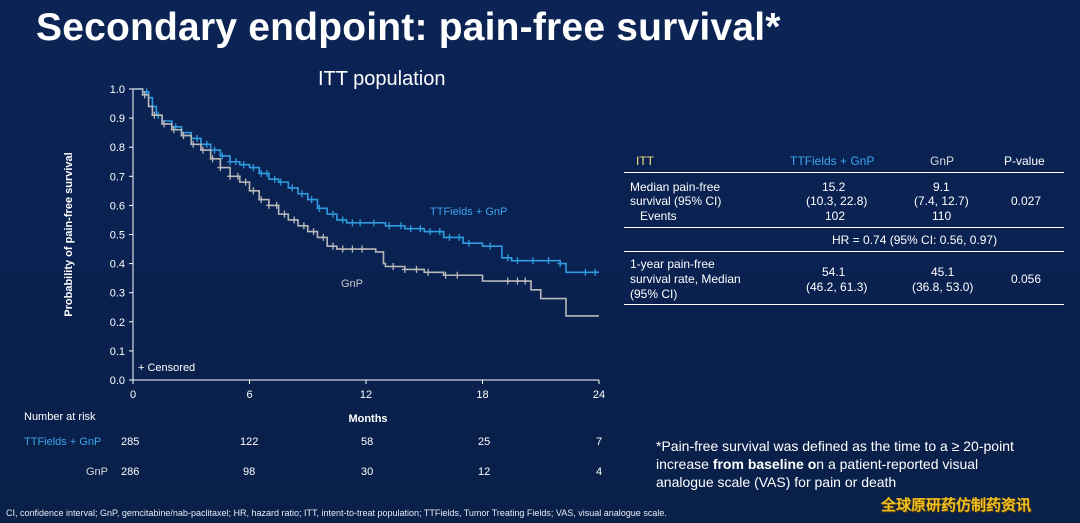 The image size is (1080, 523). Describe the element at coordinates (484, 442) in the screenshot. I see `risk-count: 25` at that location.